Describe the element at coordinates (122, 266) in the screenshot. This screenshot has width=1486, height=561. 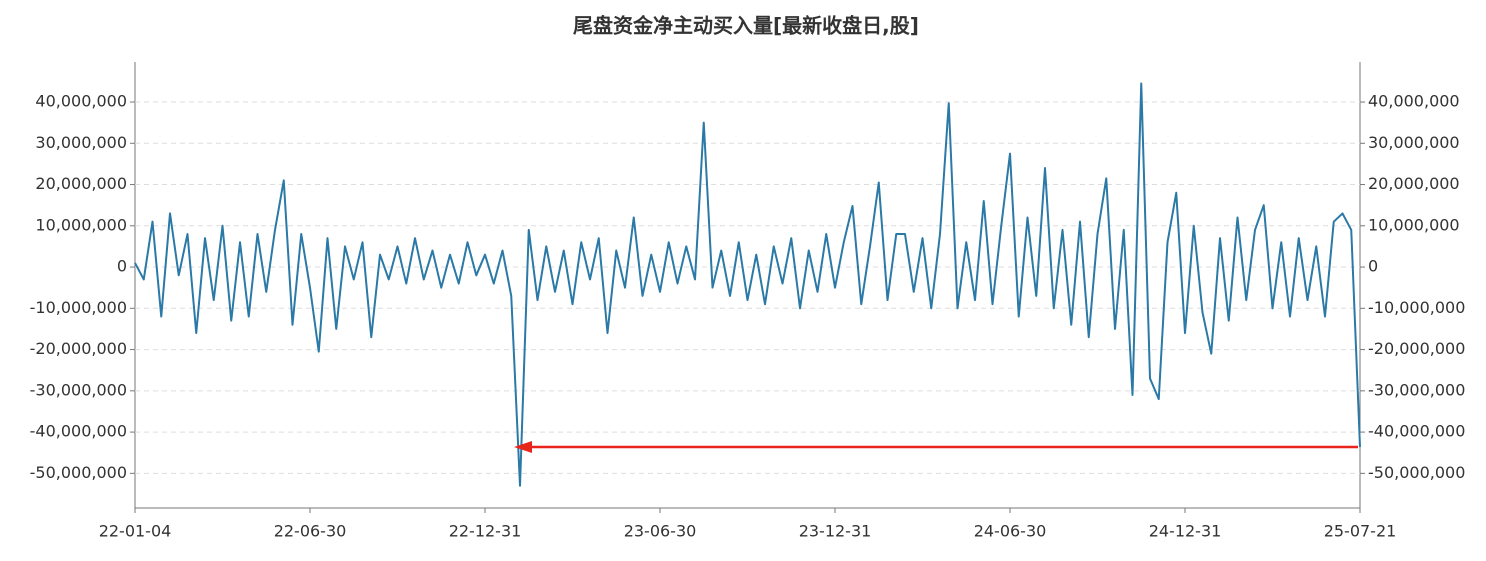
I see `y-tick-label: 0` at that location.